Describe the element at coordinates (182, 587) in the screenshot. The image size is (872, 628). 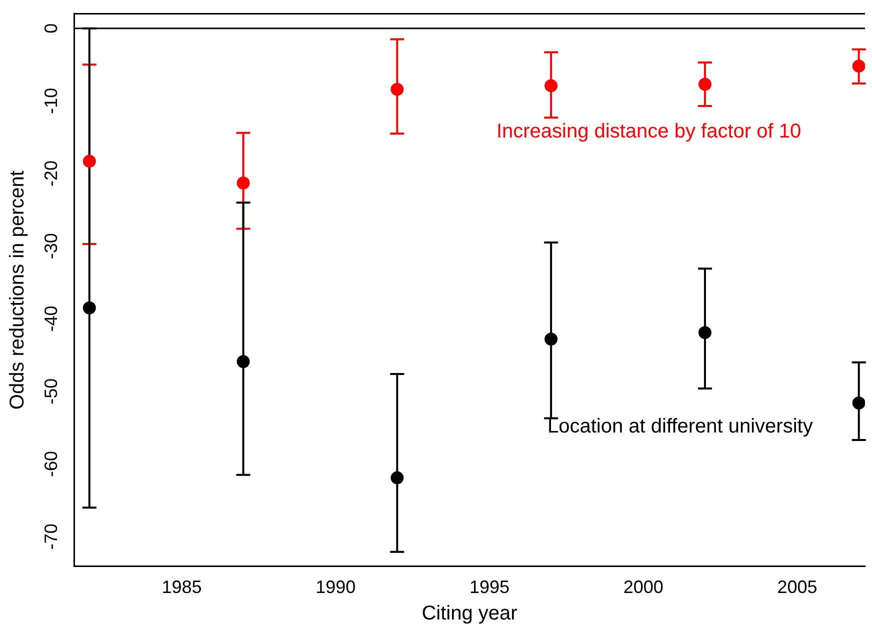
I see `x-tick-label: 1985` at that location.